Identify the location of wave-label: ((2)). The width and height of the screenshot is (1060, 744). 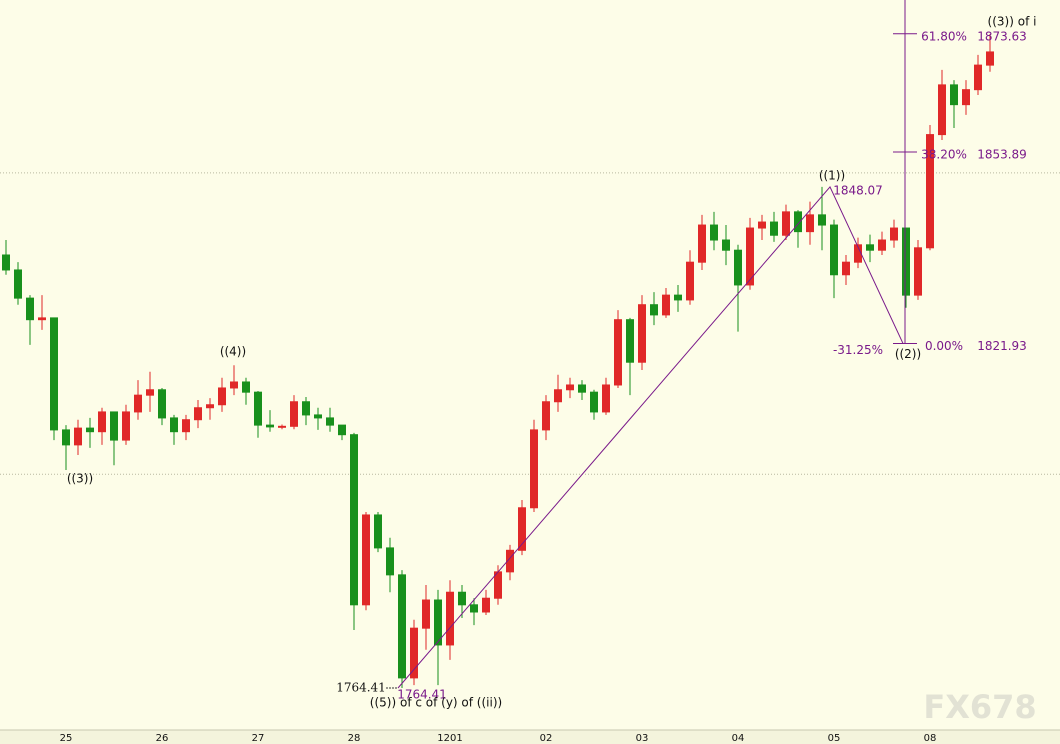
(908, 354).